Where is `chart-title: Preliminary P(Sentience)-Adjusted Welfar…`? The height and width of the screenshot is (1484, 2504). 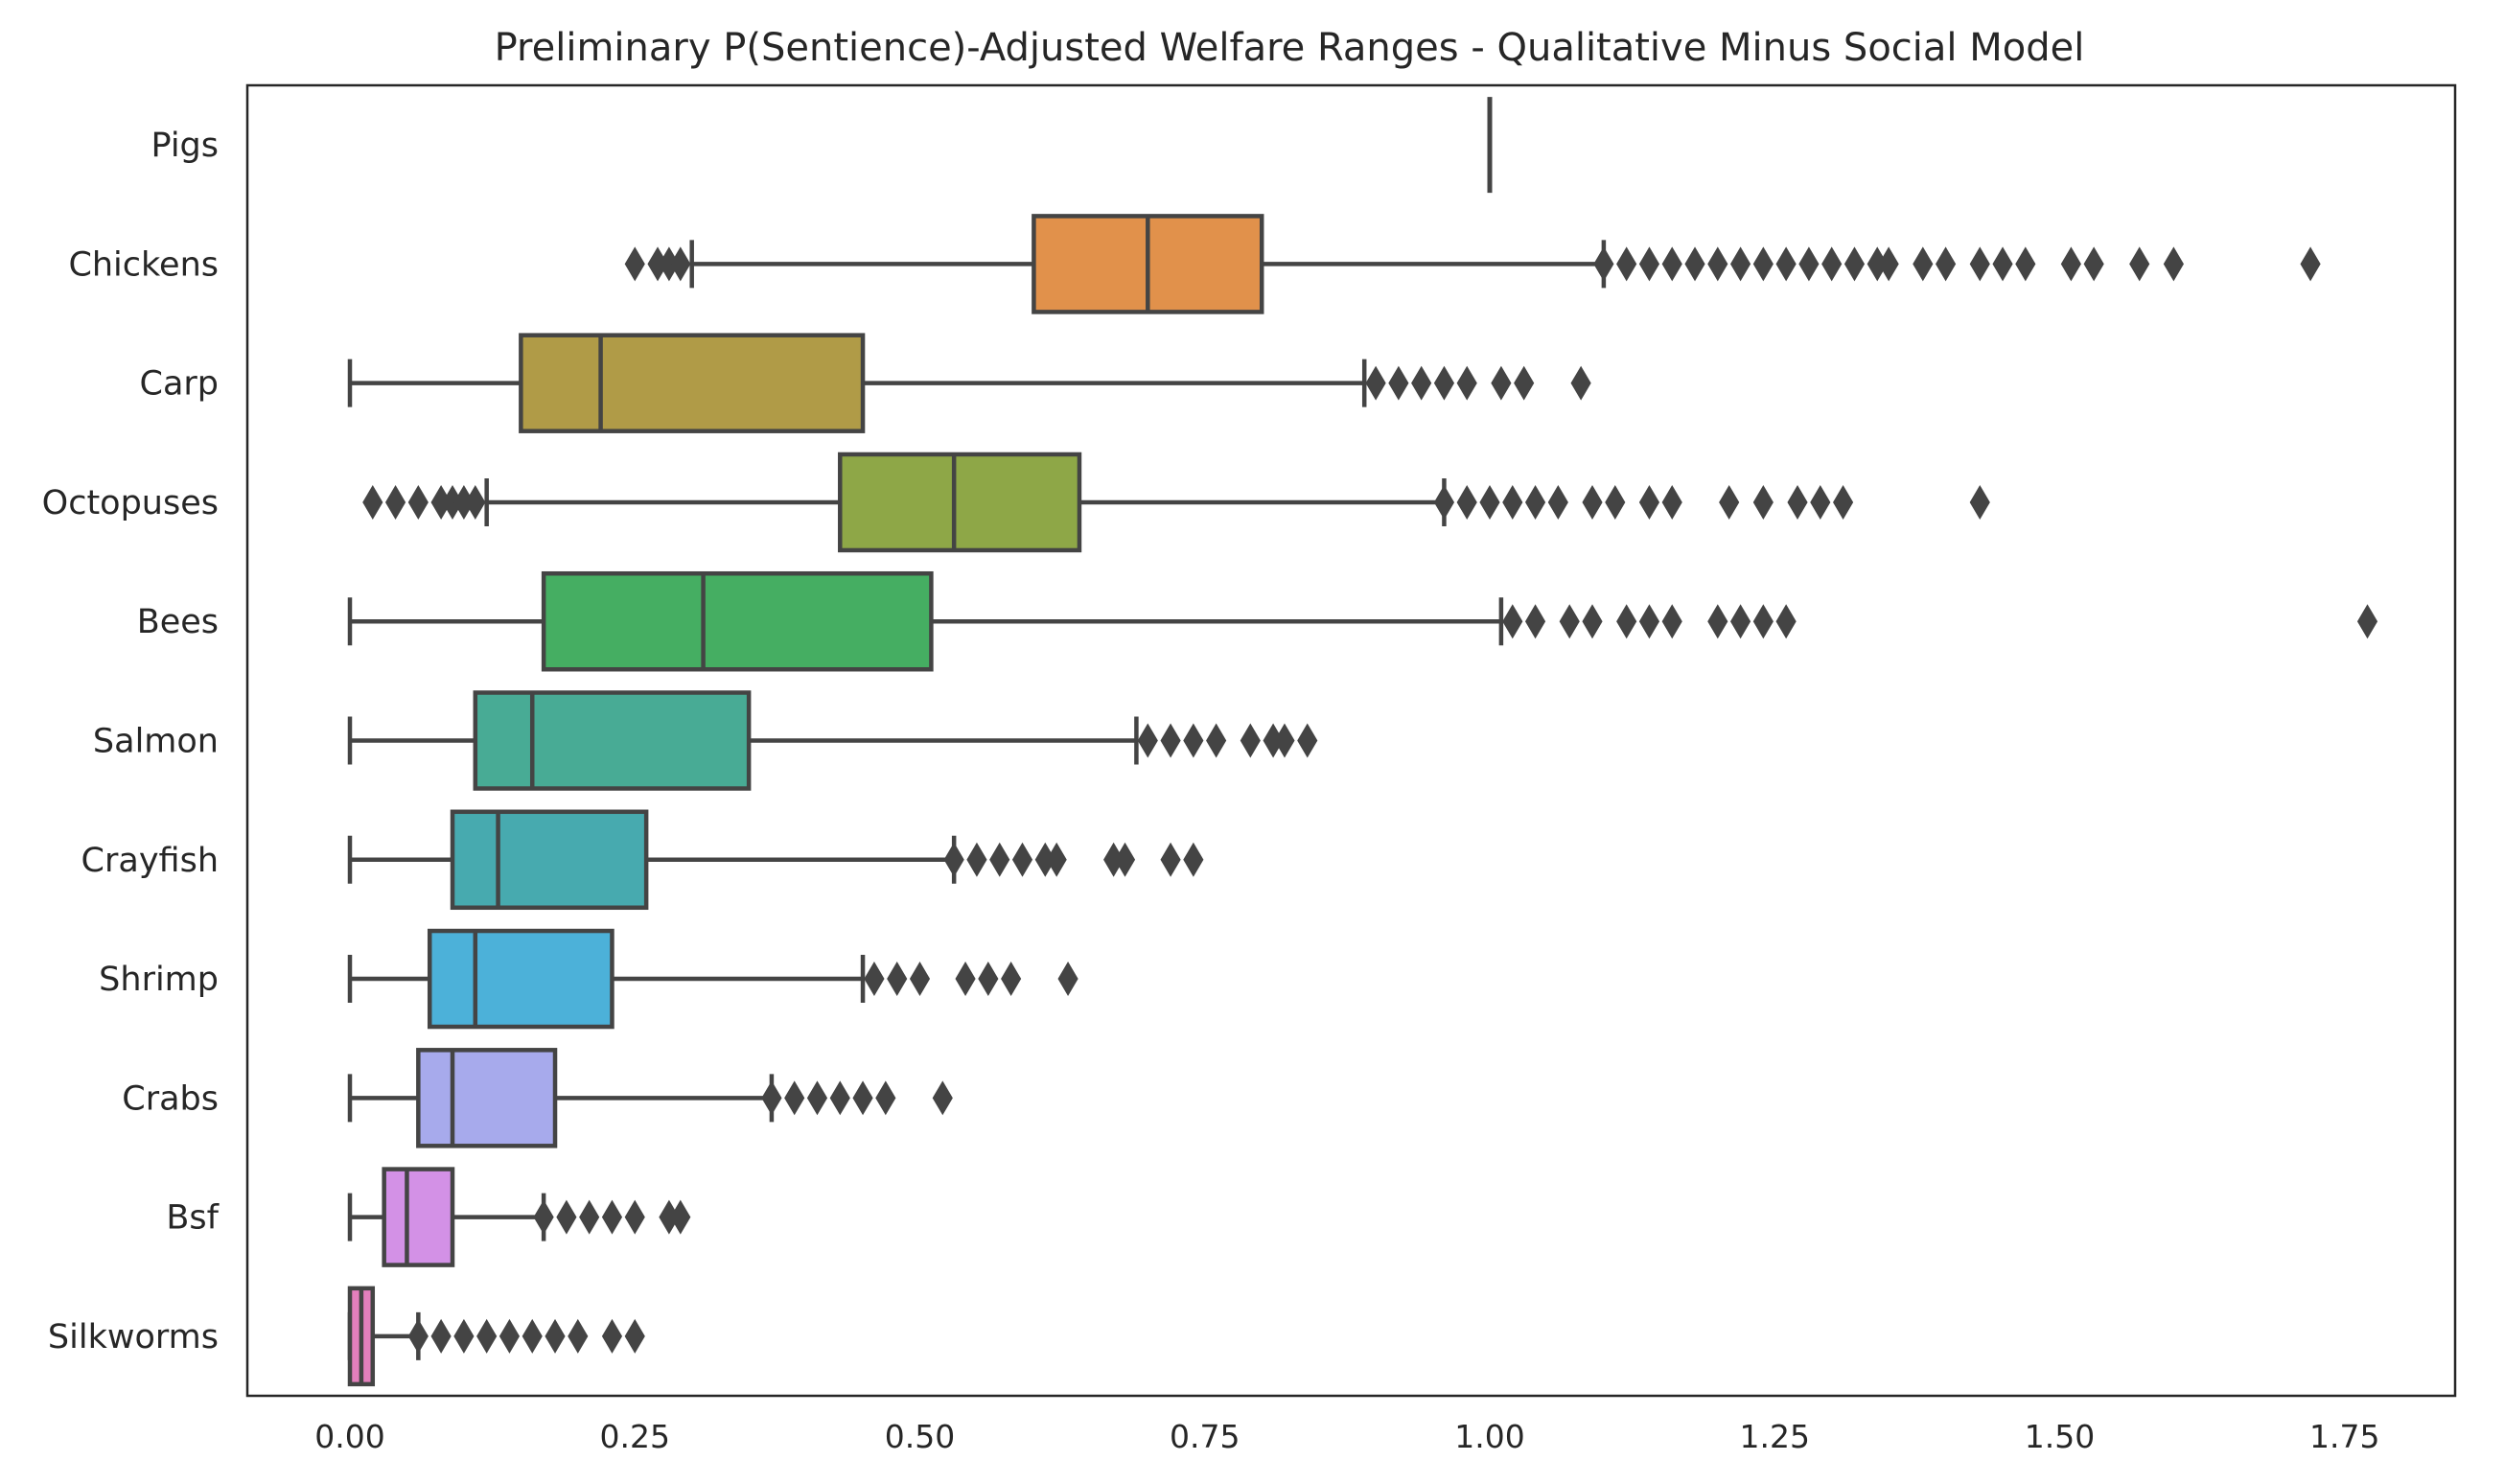
chart-title: Preliminary P(Sentience)-Adjusted Welfar… is located at coordinates (1290, 48).